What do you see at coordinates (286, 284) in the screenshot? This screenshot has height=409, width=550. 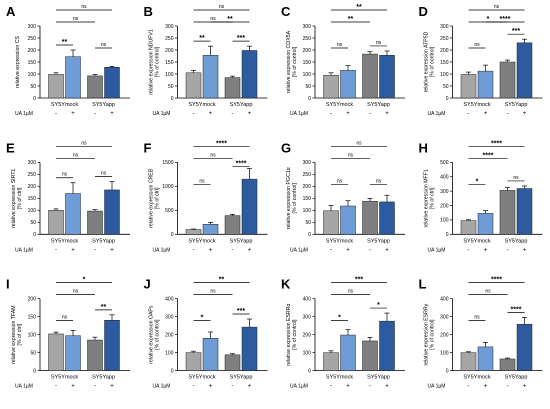 I see `panel-letter: K` at bounding box center [286, 284].